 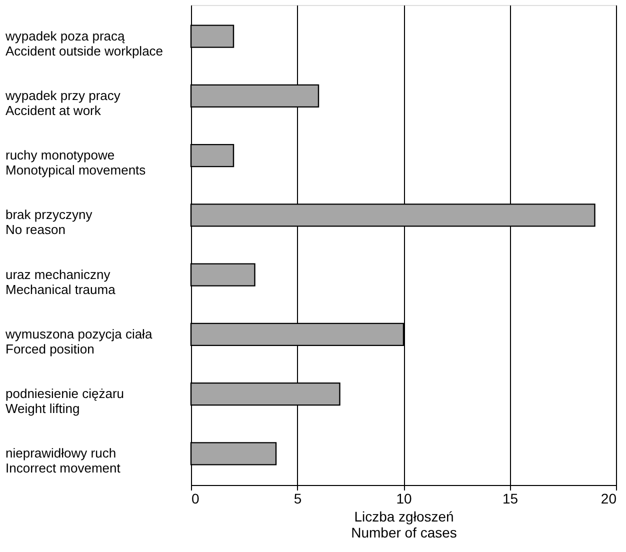 I want to click on x-tick-label: 10, so click(x=404, y=498).